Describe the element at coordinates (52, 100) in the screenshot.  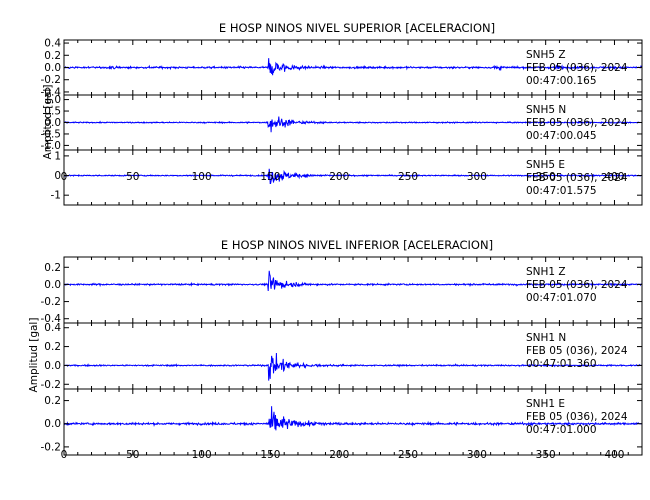
I see `y-tick-label: 1.0` at that location.